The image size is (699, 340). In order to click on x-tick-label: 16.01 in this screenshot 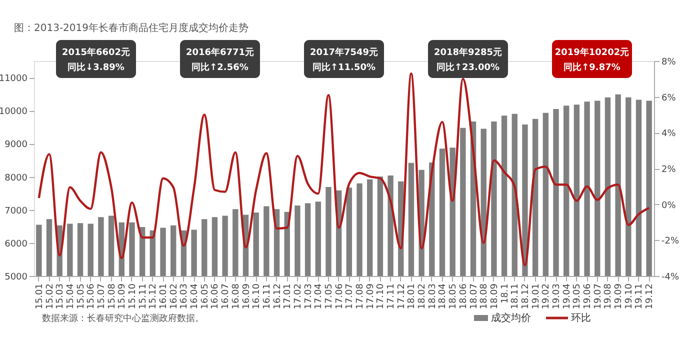, I will do `click(164, 297)`.